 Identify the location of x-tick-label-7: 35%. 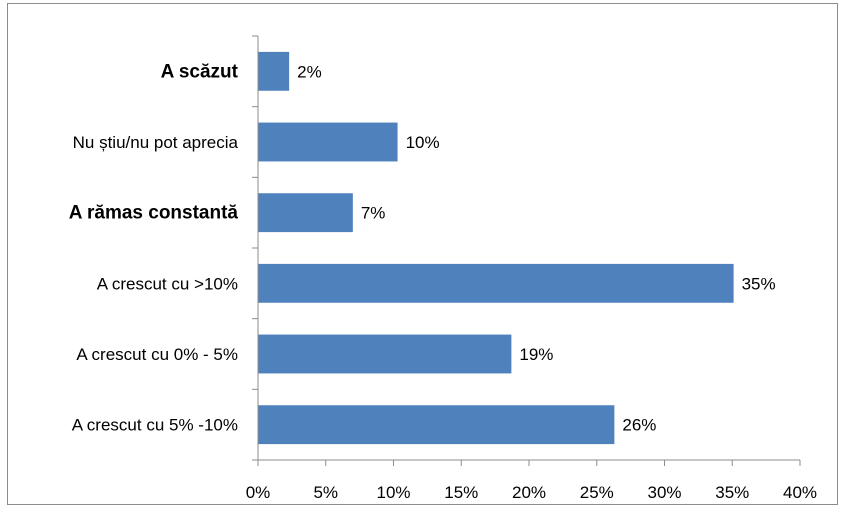
(732, 492).